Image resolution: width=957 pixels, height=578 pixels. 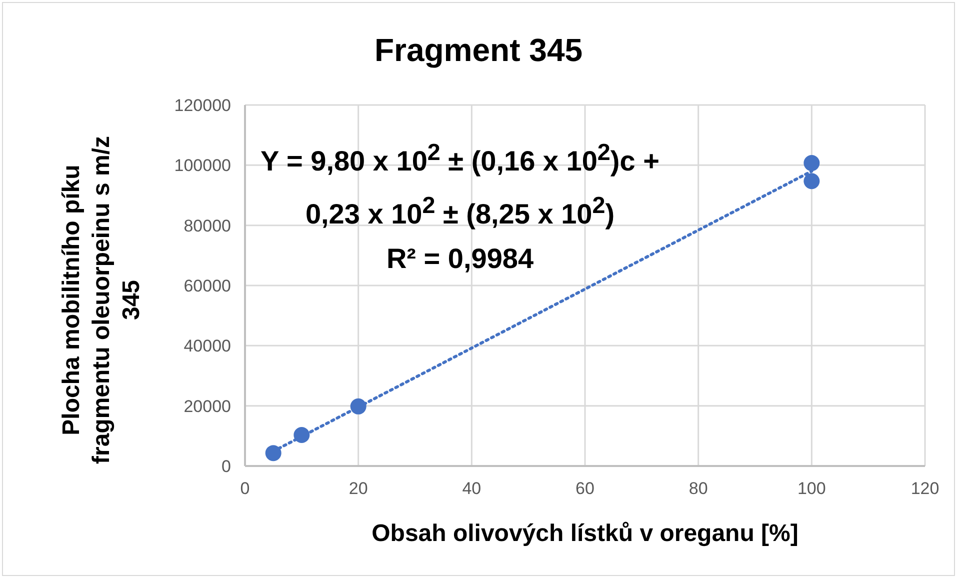 What do you see at coordinates (245, 488) in the screenshot?
I see `x-tick-label: 0` at bounding box center [245, 488].